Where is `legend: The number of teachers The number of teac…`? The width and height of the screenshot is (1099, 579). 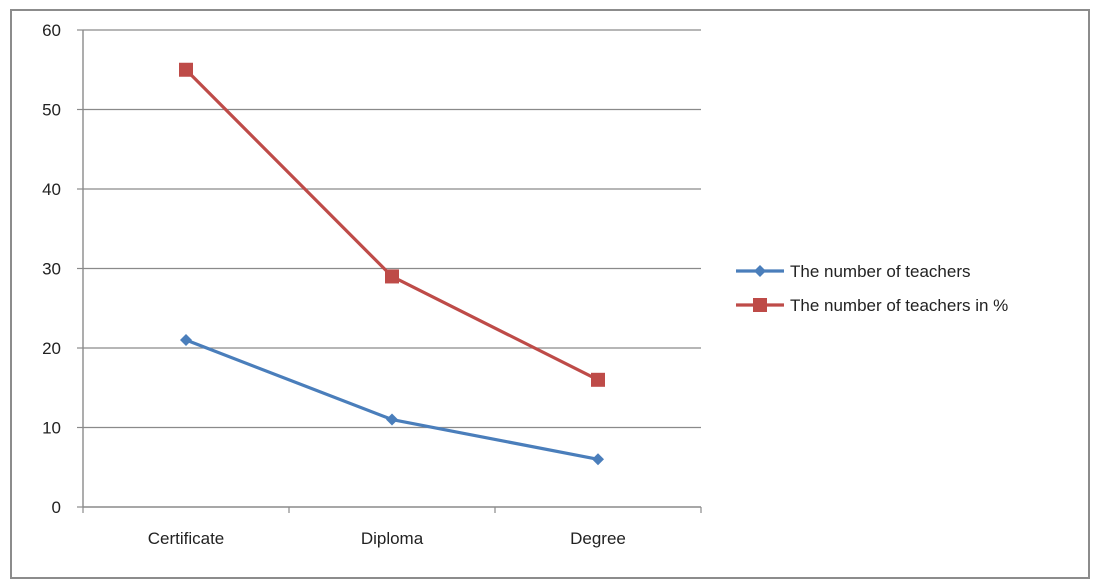
legend: The number of teachers The number of teac… is located at coordinates (872, 288).